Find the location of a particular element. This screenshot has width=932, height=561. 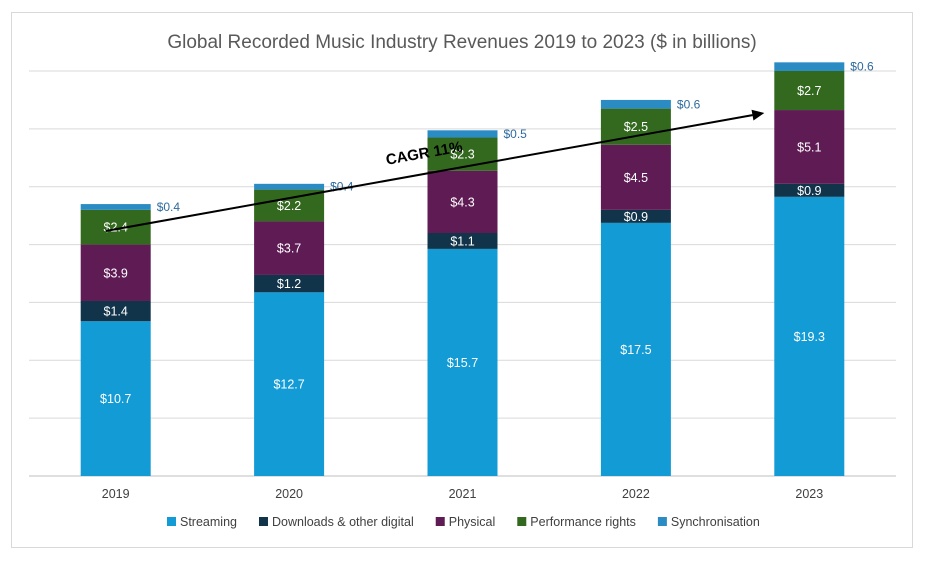

bar-segment-synchronisation-2022 is located at coordinates (635, 104).